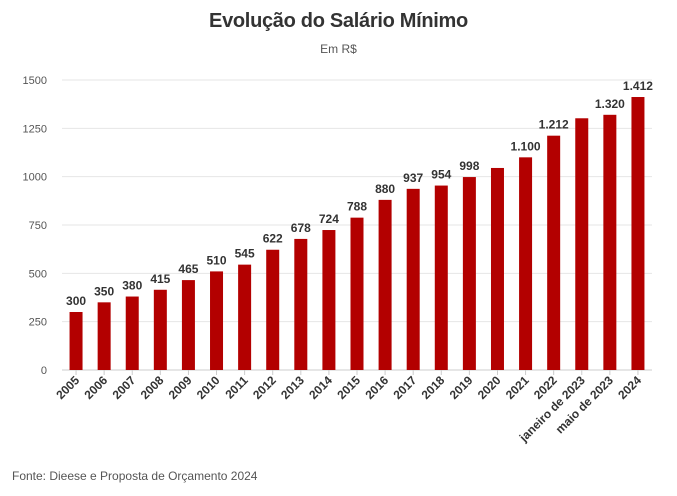 This screenshot has width=677, height=496. I want to click on chart-title: Evolução do Salário Mínimo, so click(338, 21).